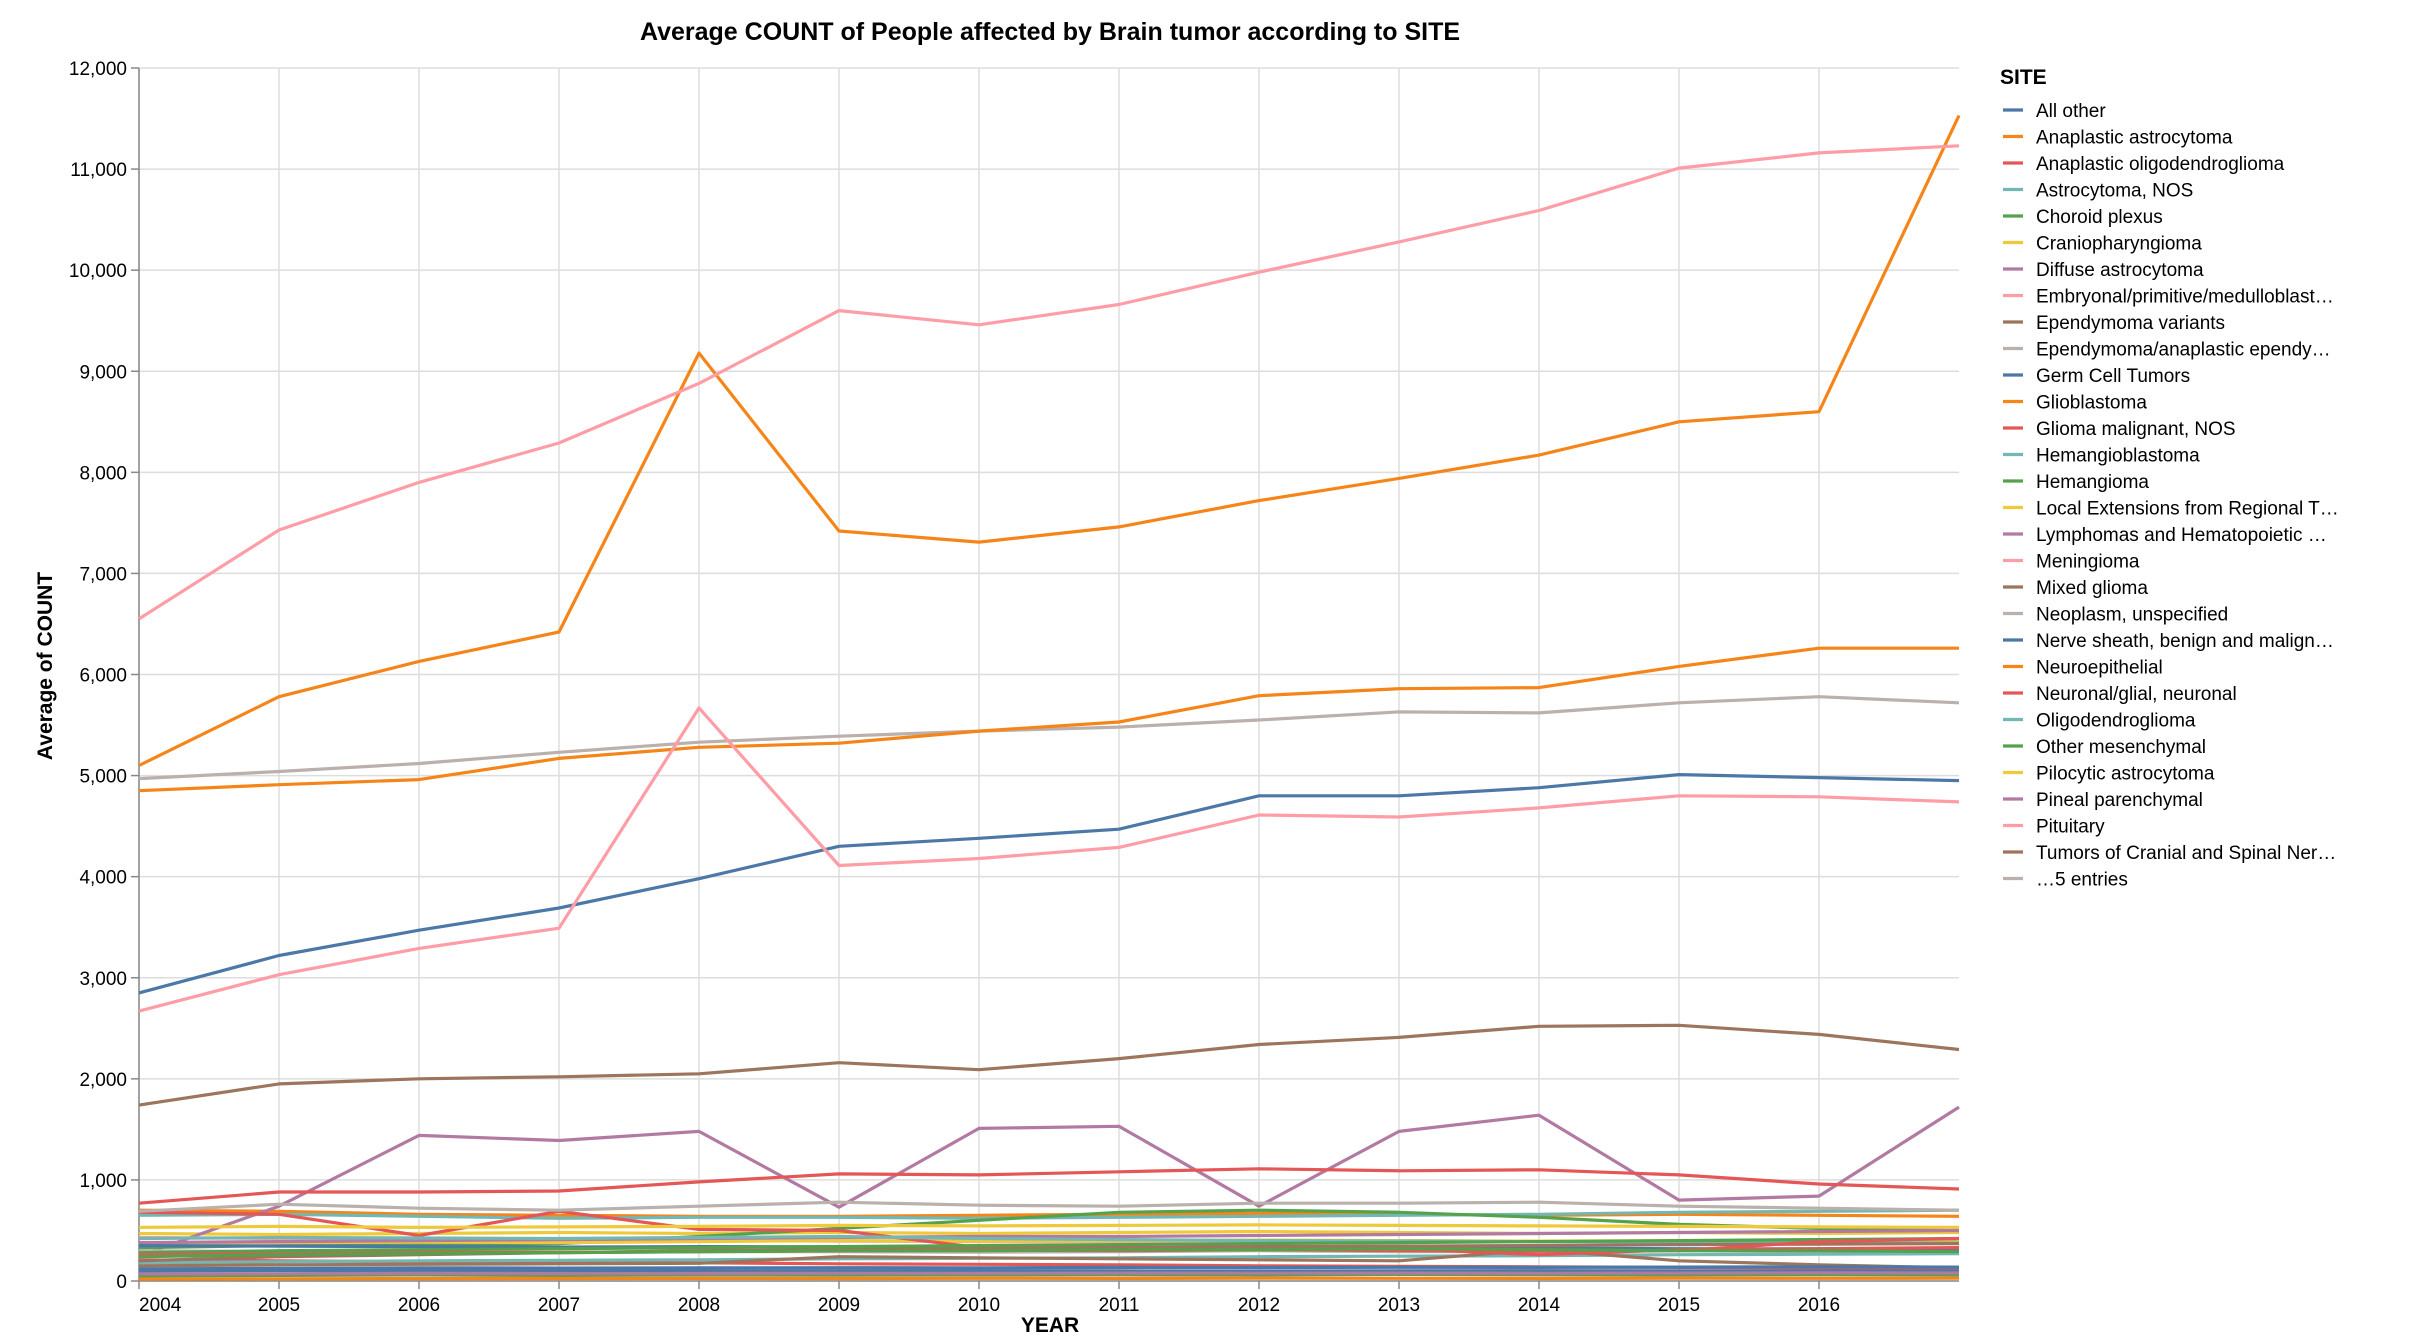 The width and height of the screenshot is (2418, 1336). I want to click on y-tick-label: 5,000, so click(103, 777).